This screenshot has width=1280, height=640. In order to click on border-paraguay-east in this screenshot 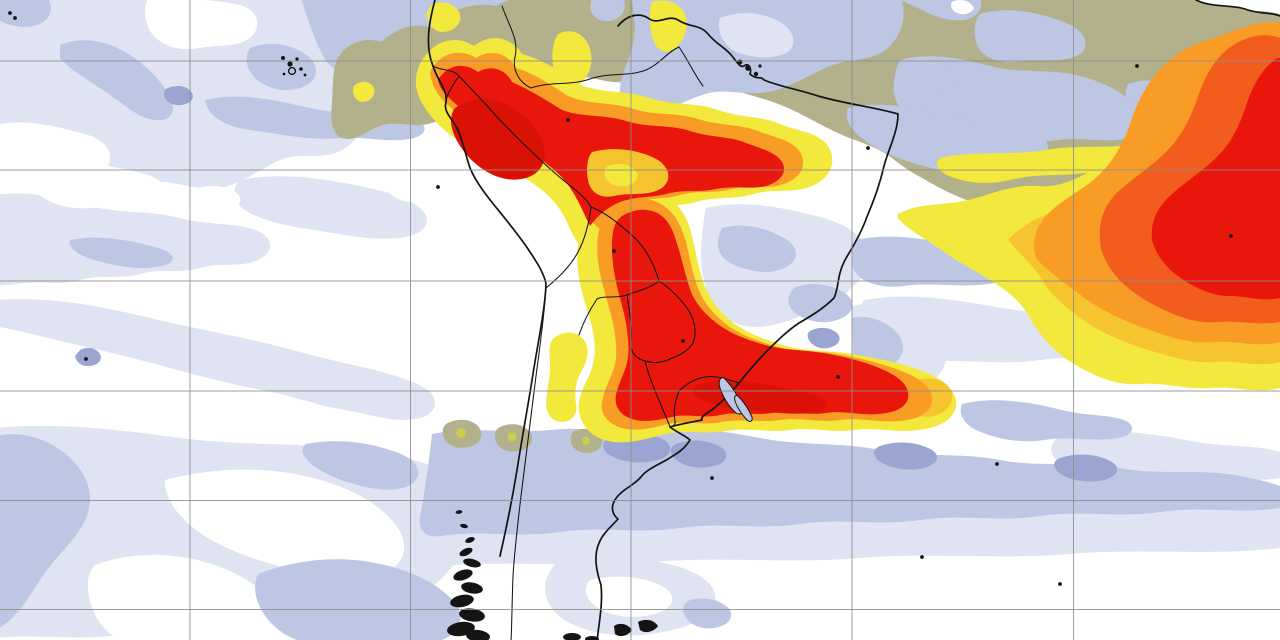, I will do `click(670, 322)`.